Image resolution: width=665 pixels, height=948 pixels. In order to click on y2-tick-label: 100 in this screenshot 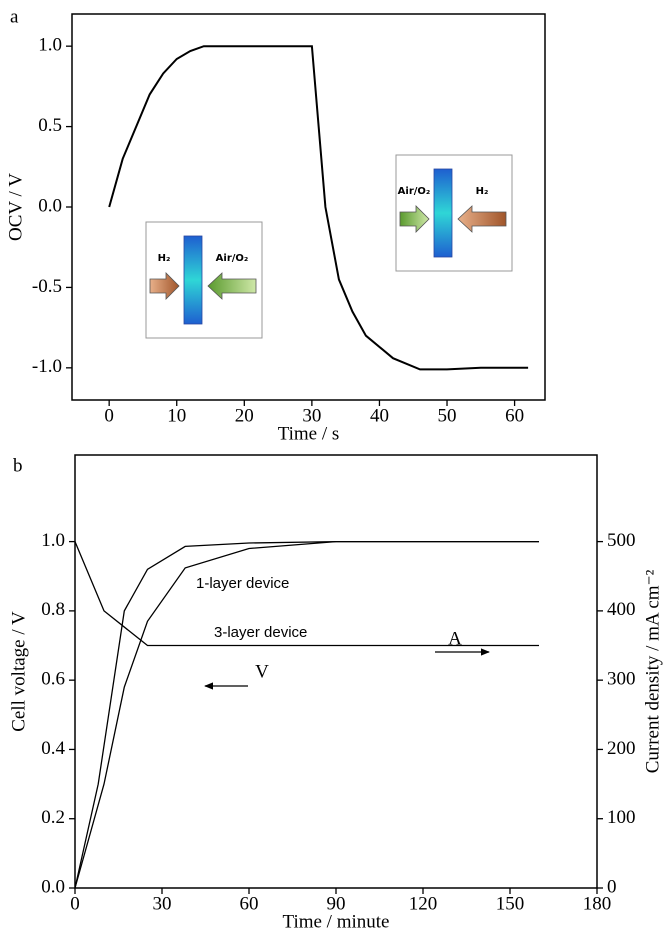, I will do `click(621, 817)`.